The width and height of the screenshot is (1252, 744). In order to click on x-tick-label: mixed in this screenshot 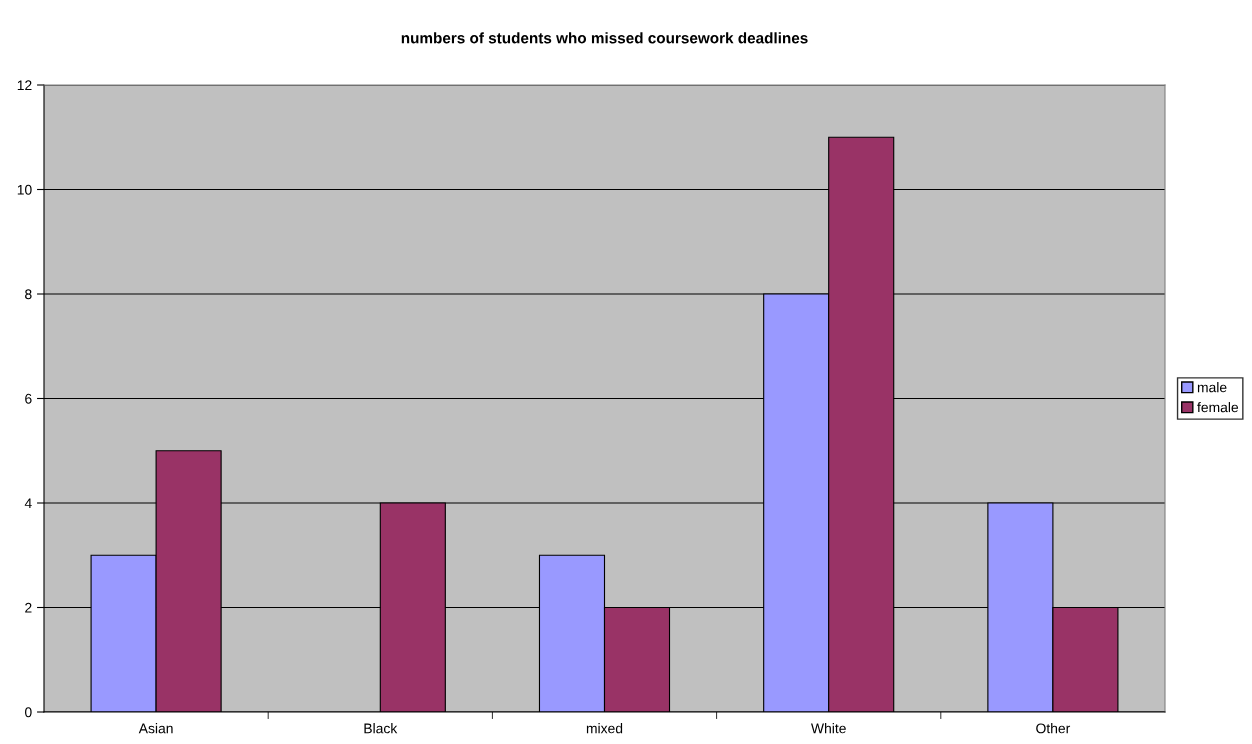, I will do `click(604, 728)`.